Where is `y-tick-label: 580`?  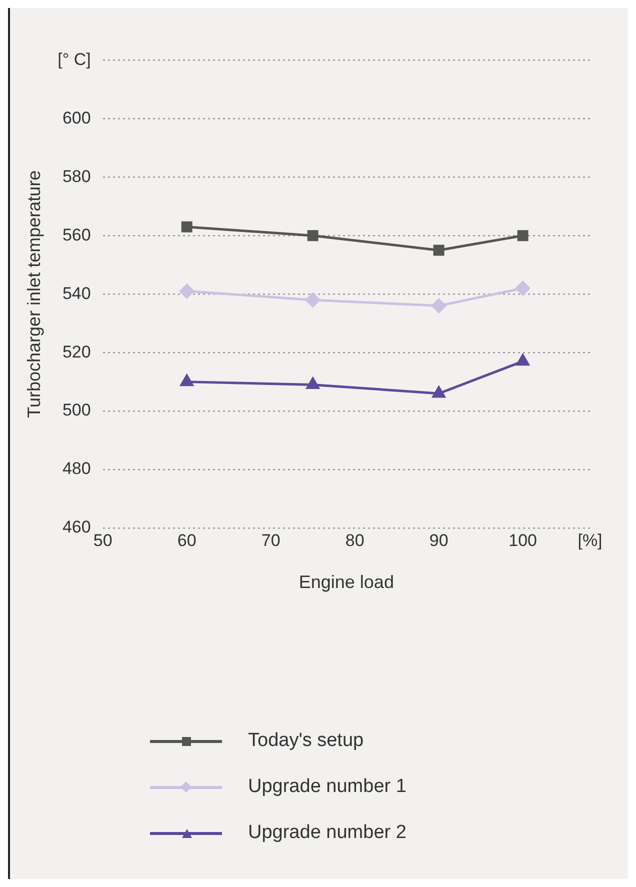 y-tick-label: 580 is located at coordinates (76, 176).